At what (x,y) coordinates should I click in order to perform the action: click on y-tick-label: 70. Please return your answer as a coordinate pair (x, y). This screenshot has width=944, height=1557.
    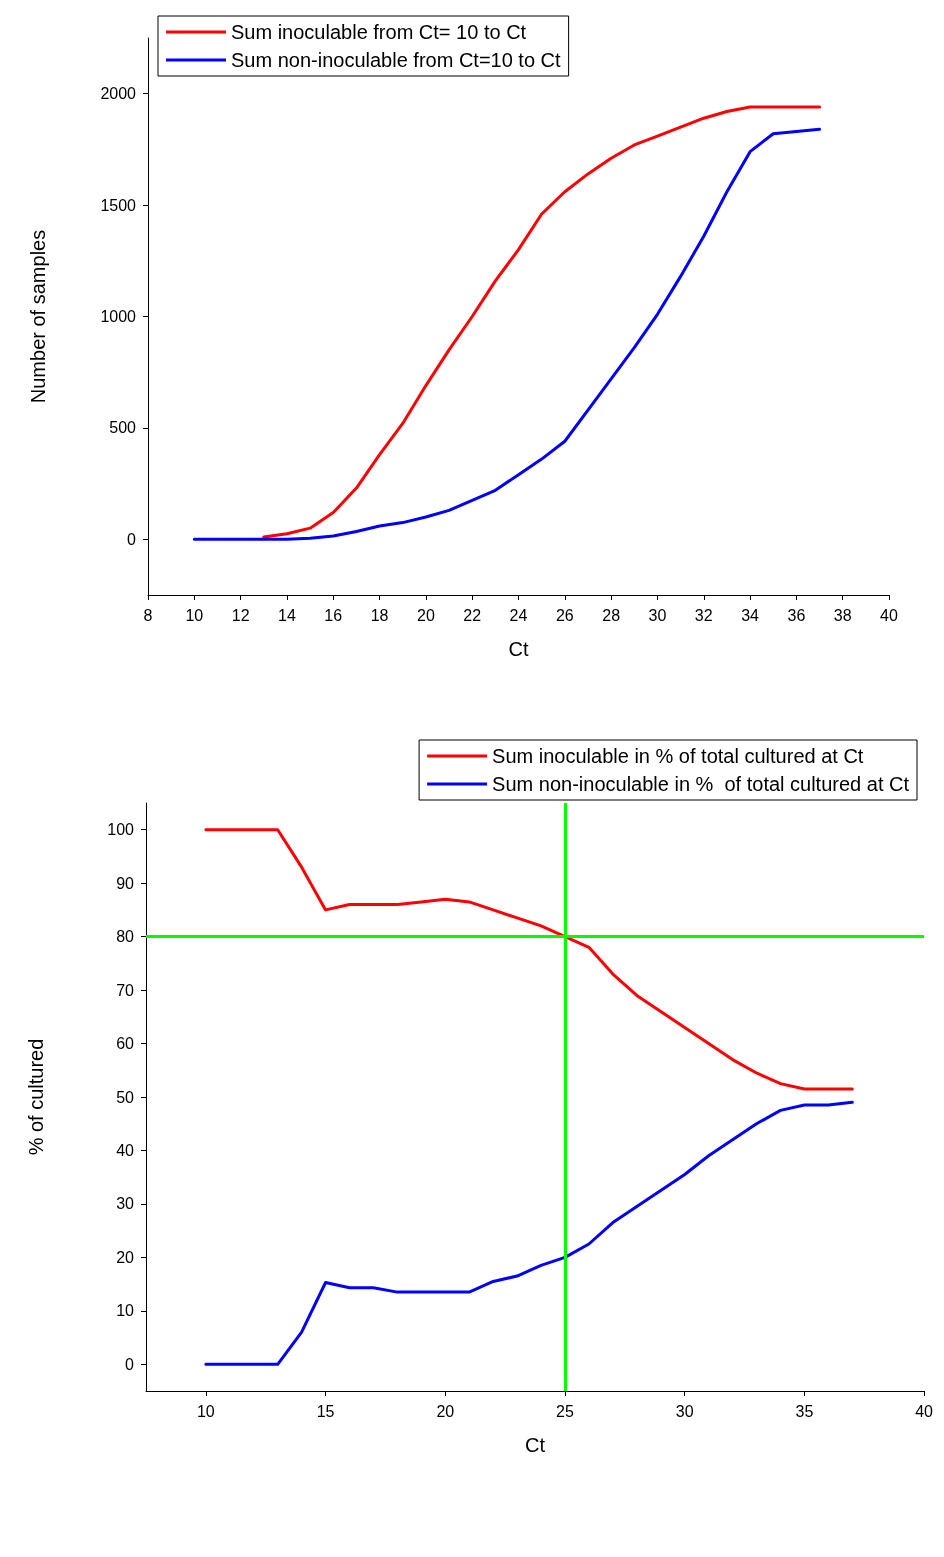
    Looking at the image, I should click on (125, 990).